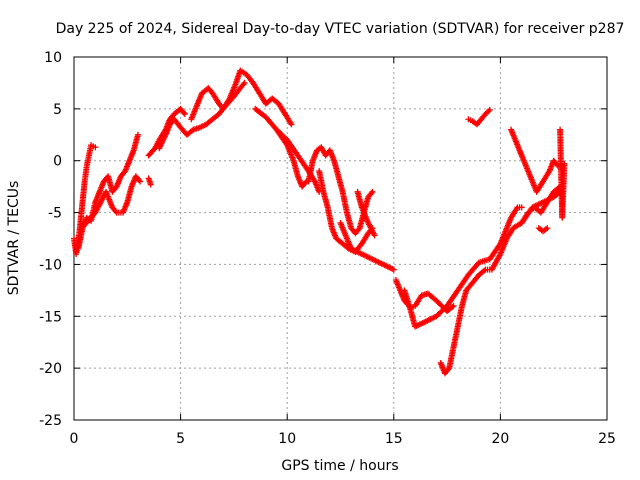 The image size is (640, 480). Describe the element at coordinates (50, 265) in the screenshot. I see `y-tick-label: -10` at that location.